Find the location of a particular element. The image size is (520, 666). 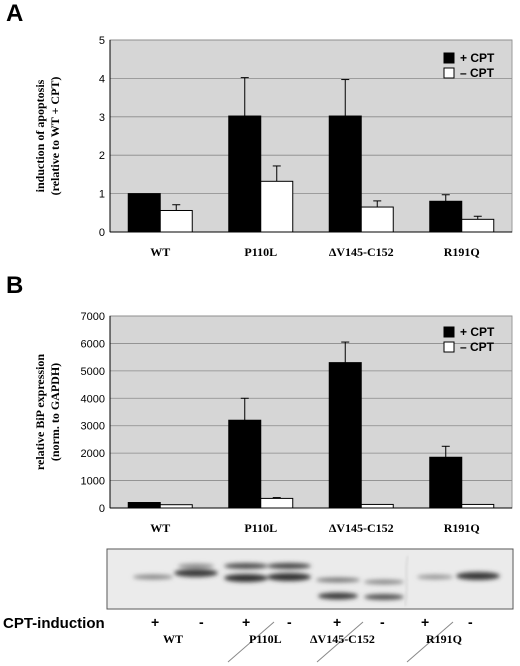

blot-lane-5-sign: + is located at coordinates (337, 622).